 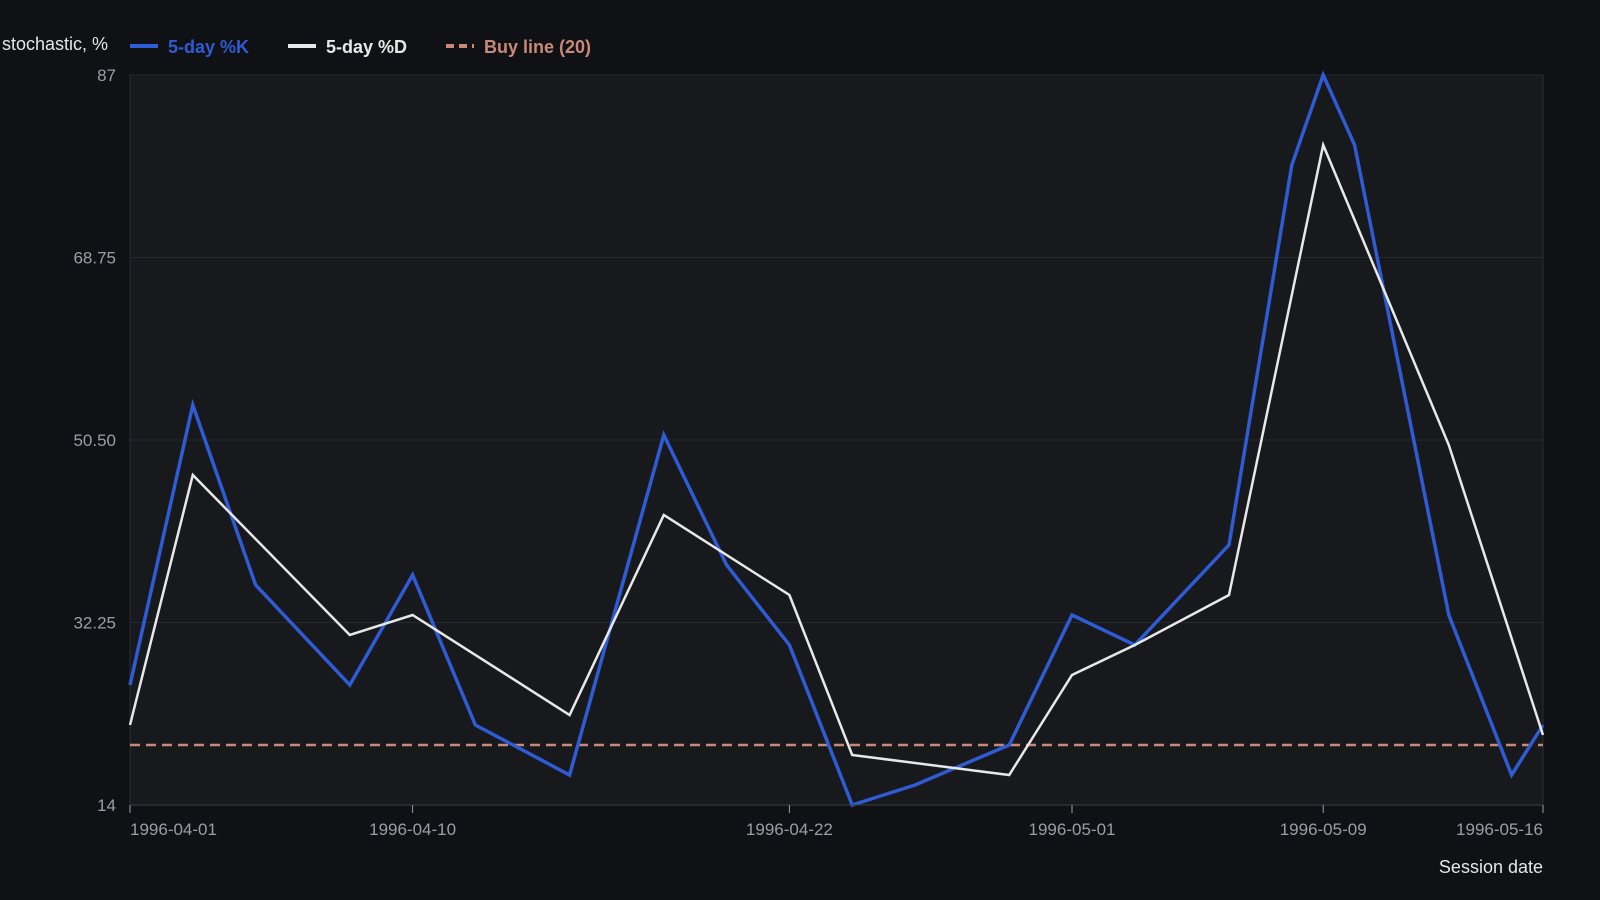 What do you see at coordinates (537, 47) in the screenshot?
I see `legend-buy-label: Buy line (20)` at bounding box center [537, 47].